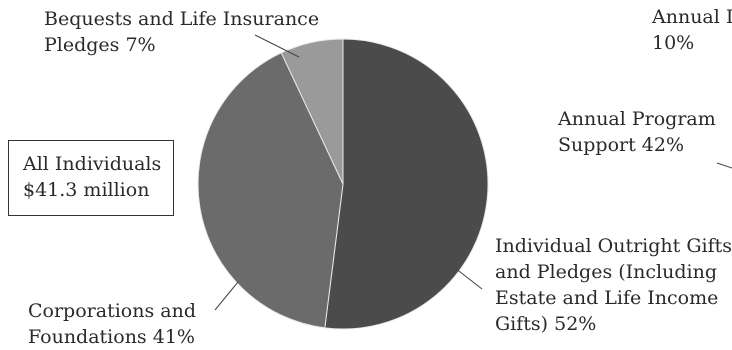 This screenshot has width=732, height=350. What do you see at coordinates (606, 272) in the screenshot?
I see `outright-label-line-2: and Pledges (Including` at bounding box center [606, 272].